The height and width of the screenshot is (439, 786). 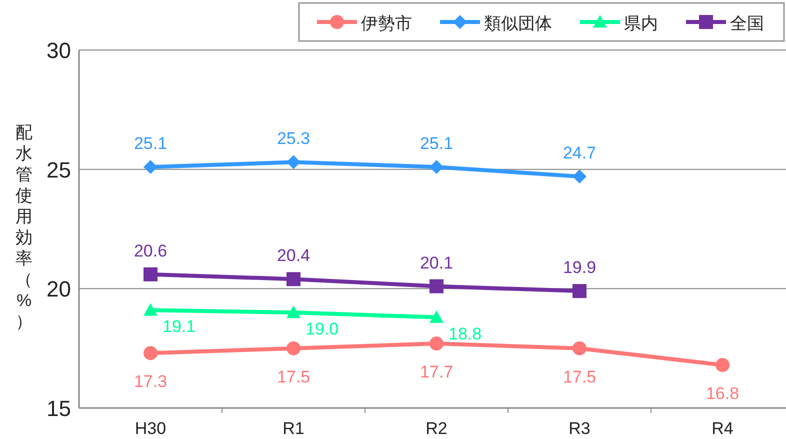 What do you see at coordinates (151, 382) in the screenshot?
I see `data-label: 17.3` at bounding box center [151, 382].